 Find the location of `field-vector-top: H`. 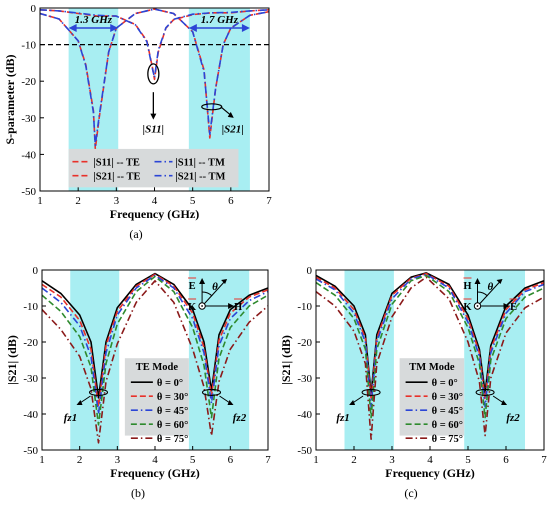

field-vector-top: H is located at coordinates (467, 286).